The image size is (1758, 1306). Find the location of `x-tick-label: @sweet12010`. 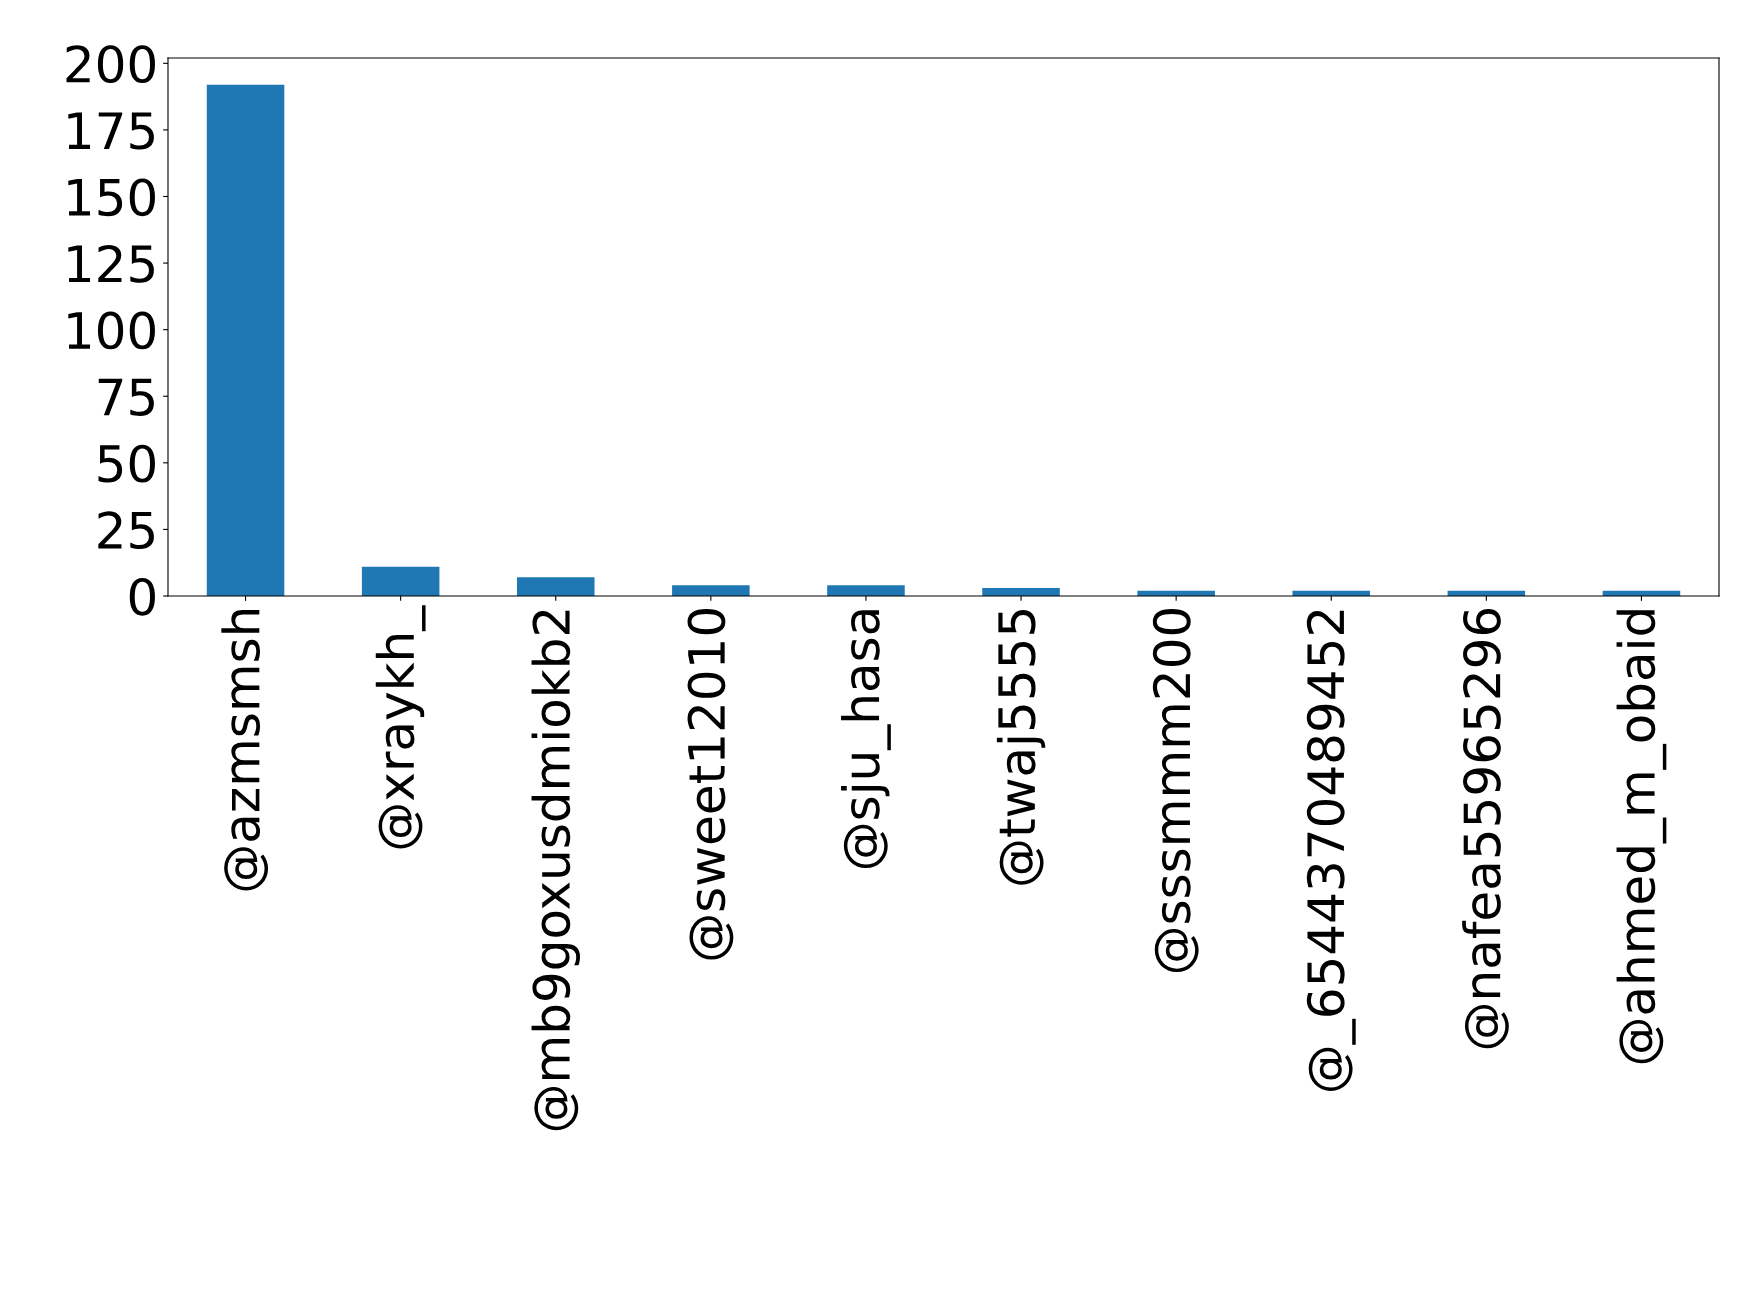

x-tick-label: @sweet12010 is located at coordinates (710, 784).